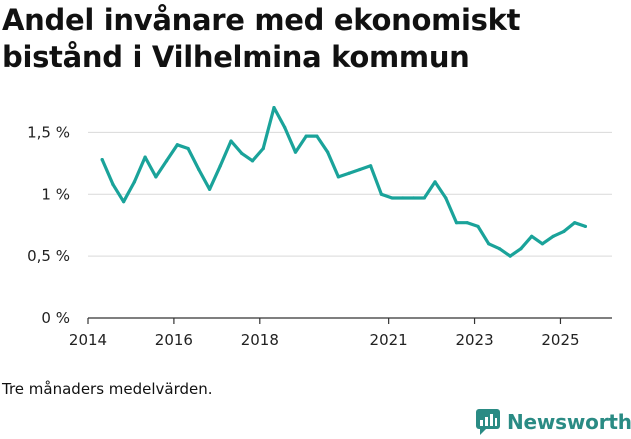 The image size is (631, 439). What do you see at coordinates (107, 389) in the screenshot?
I see `chart-caption: Tre månaders medelvärden.` at bounding box center [107, 389].